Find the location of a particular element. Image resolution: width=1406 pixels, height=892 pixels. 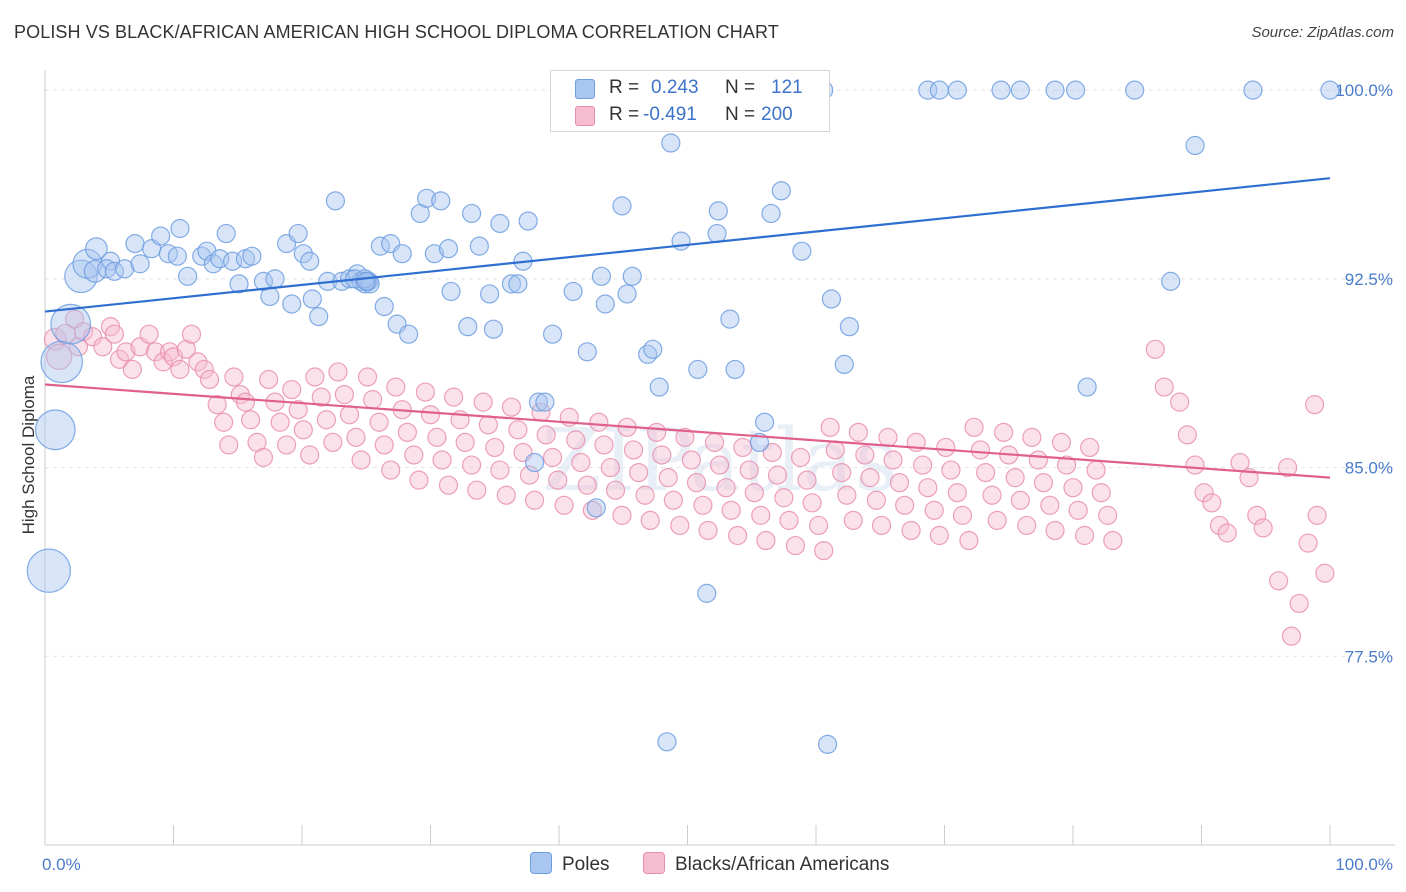

x-tick-label-min: 0.0% is located at coordinates (61, 864).